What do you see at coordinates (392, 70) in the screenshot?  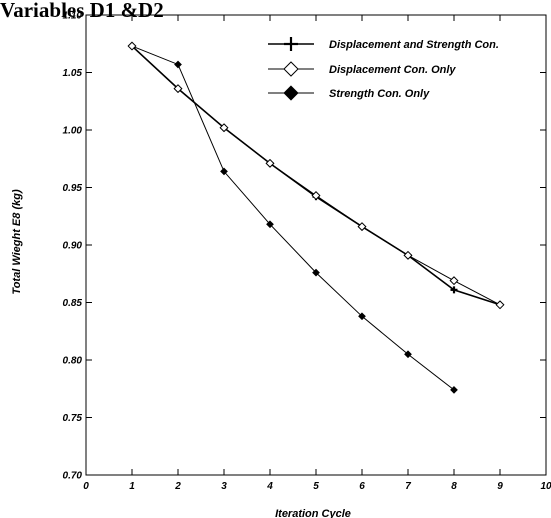 I see `legend-label: Displacement Con. Only` at bounding box center [392, 70].